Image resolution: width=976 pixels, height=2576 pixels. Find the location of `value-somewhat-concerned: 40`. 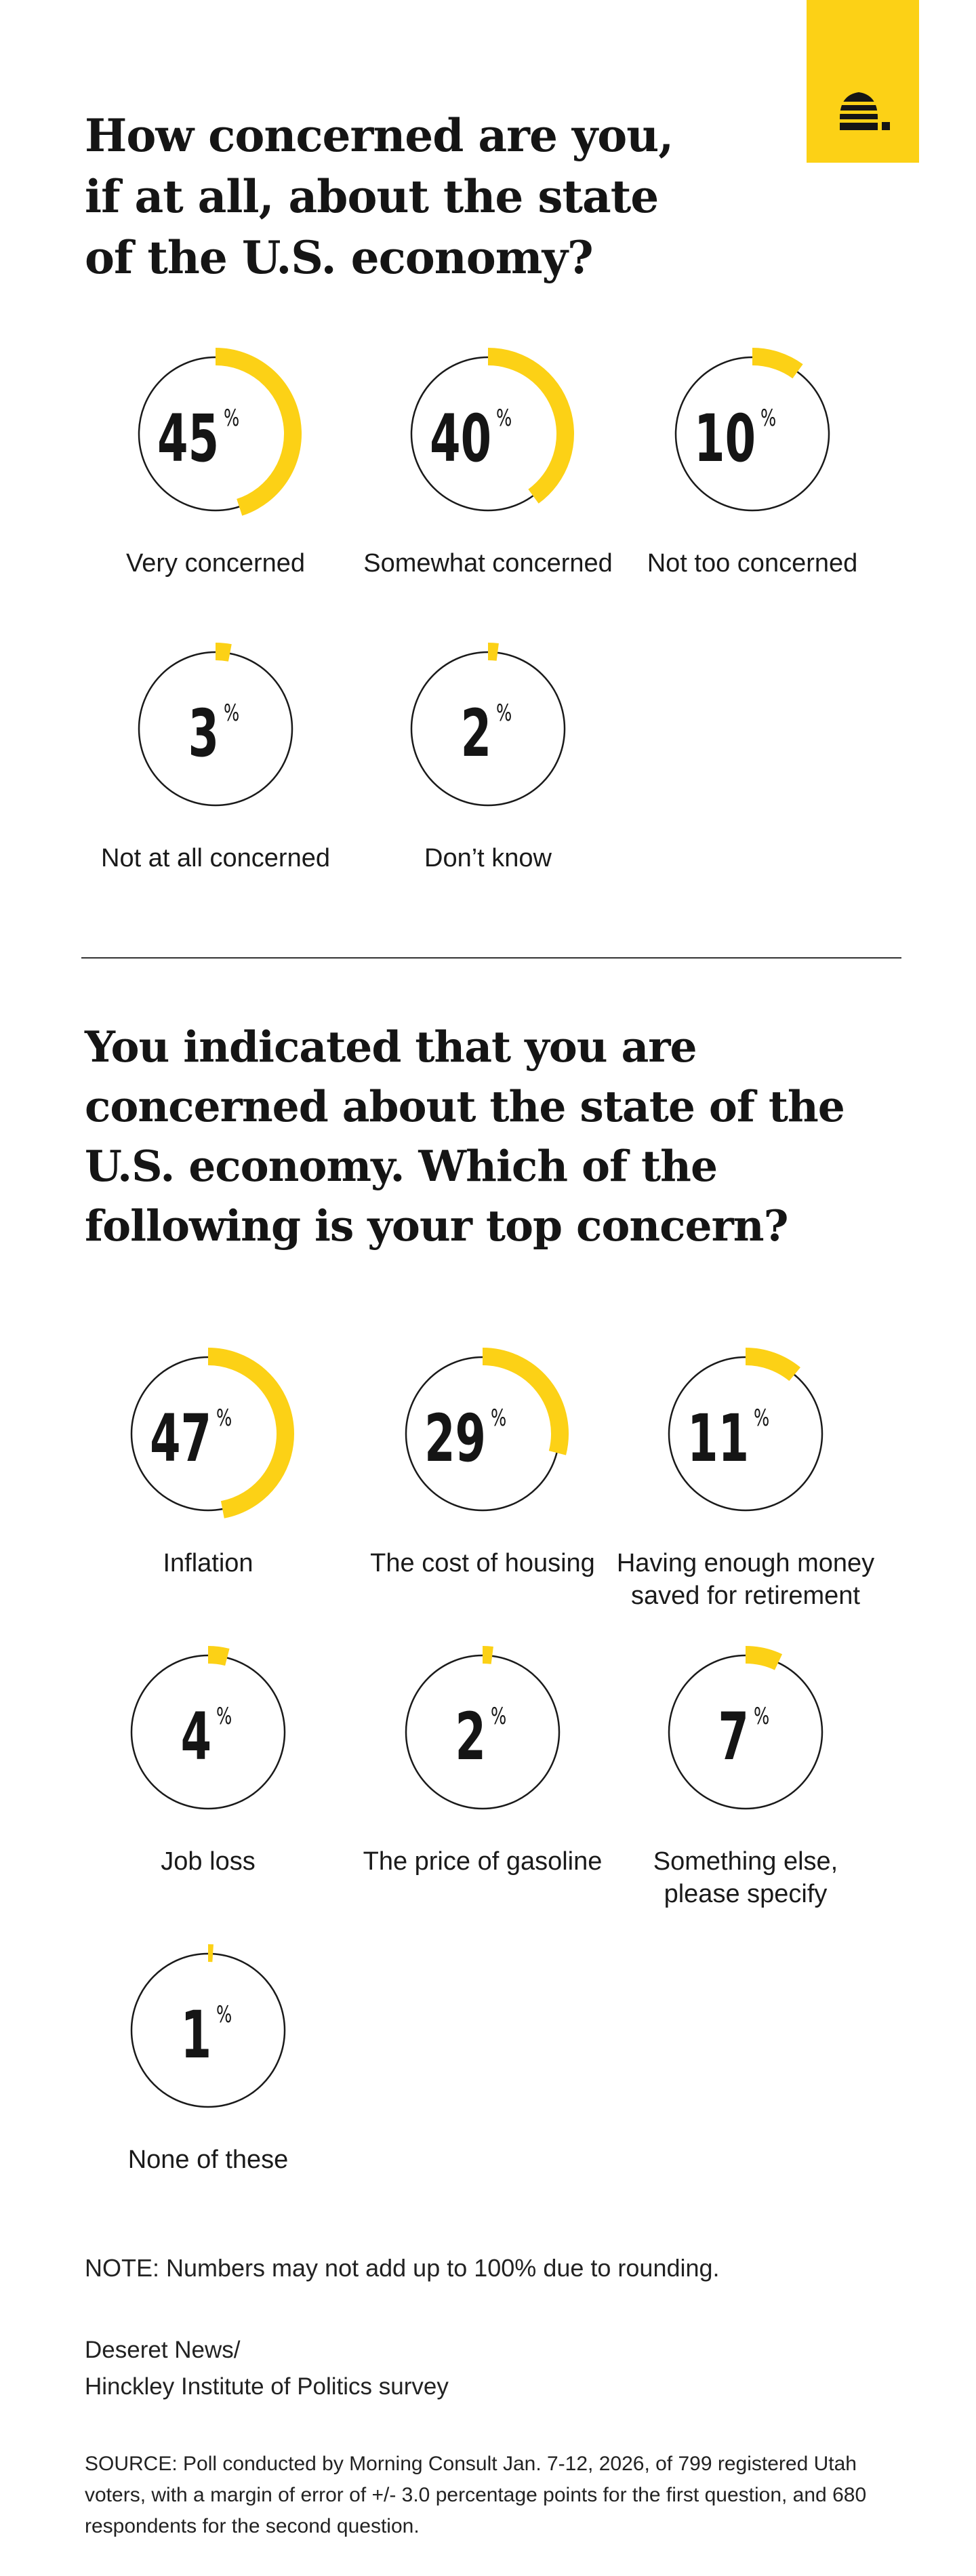

value-somewhat-concerned: 40 is located at coordinates (461, 439).